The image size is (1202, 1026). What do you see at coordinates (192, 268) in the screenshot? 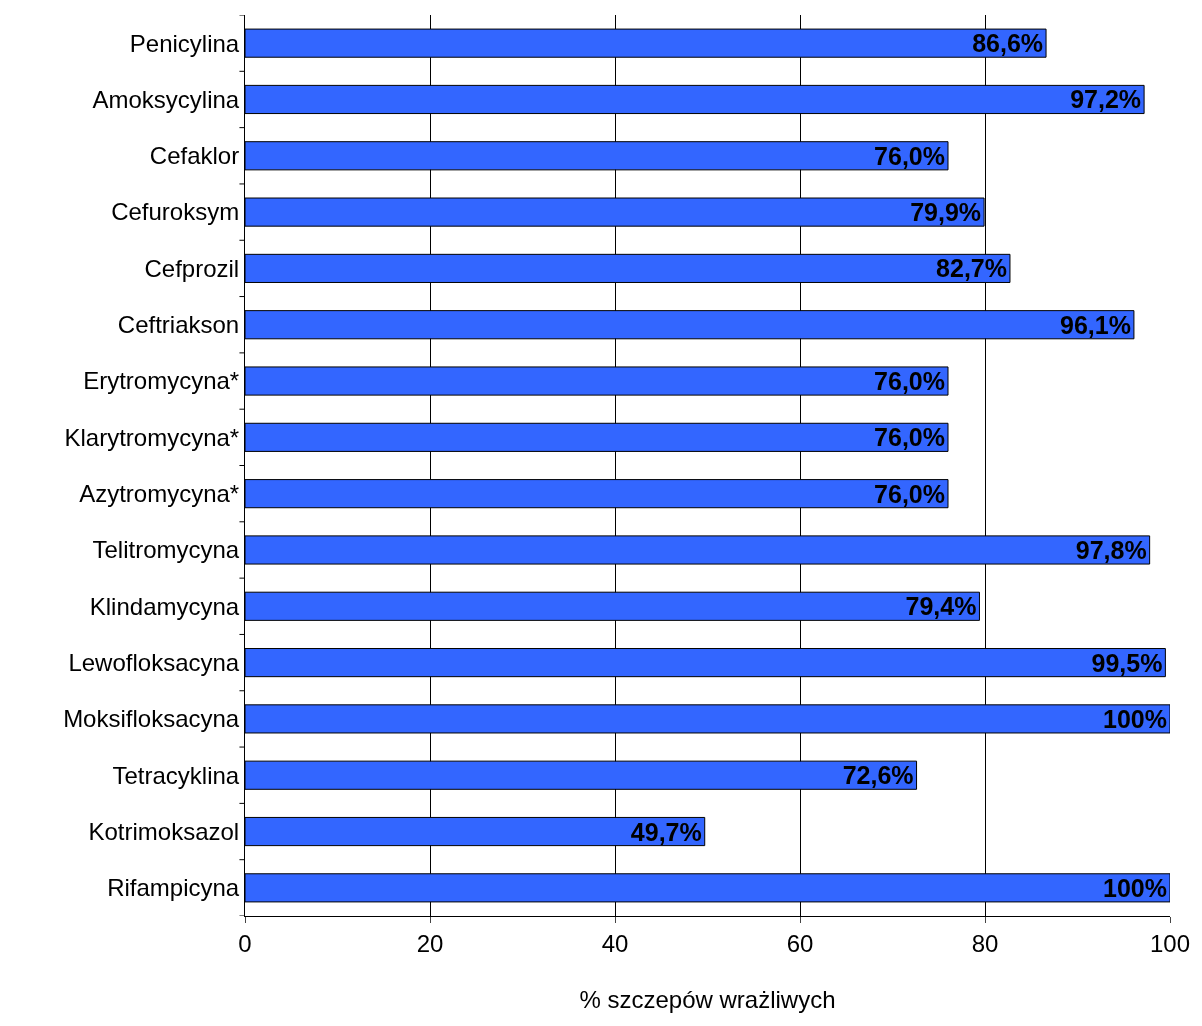
I see `y-tick-label: Cefprozil` at bounding box center [192, 268].